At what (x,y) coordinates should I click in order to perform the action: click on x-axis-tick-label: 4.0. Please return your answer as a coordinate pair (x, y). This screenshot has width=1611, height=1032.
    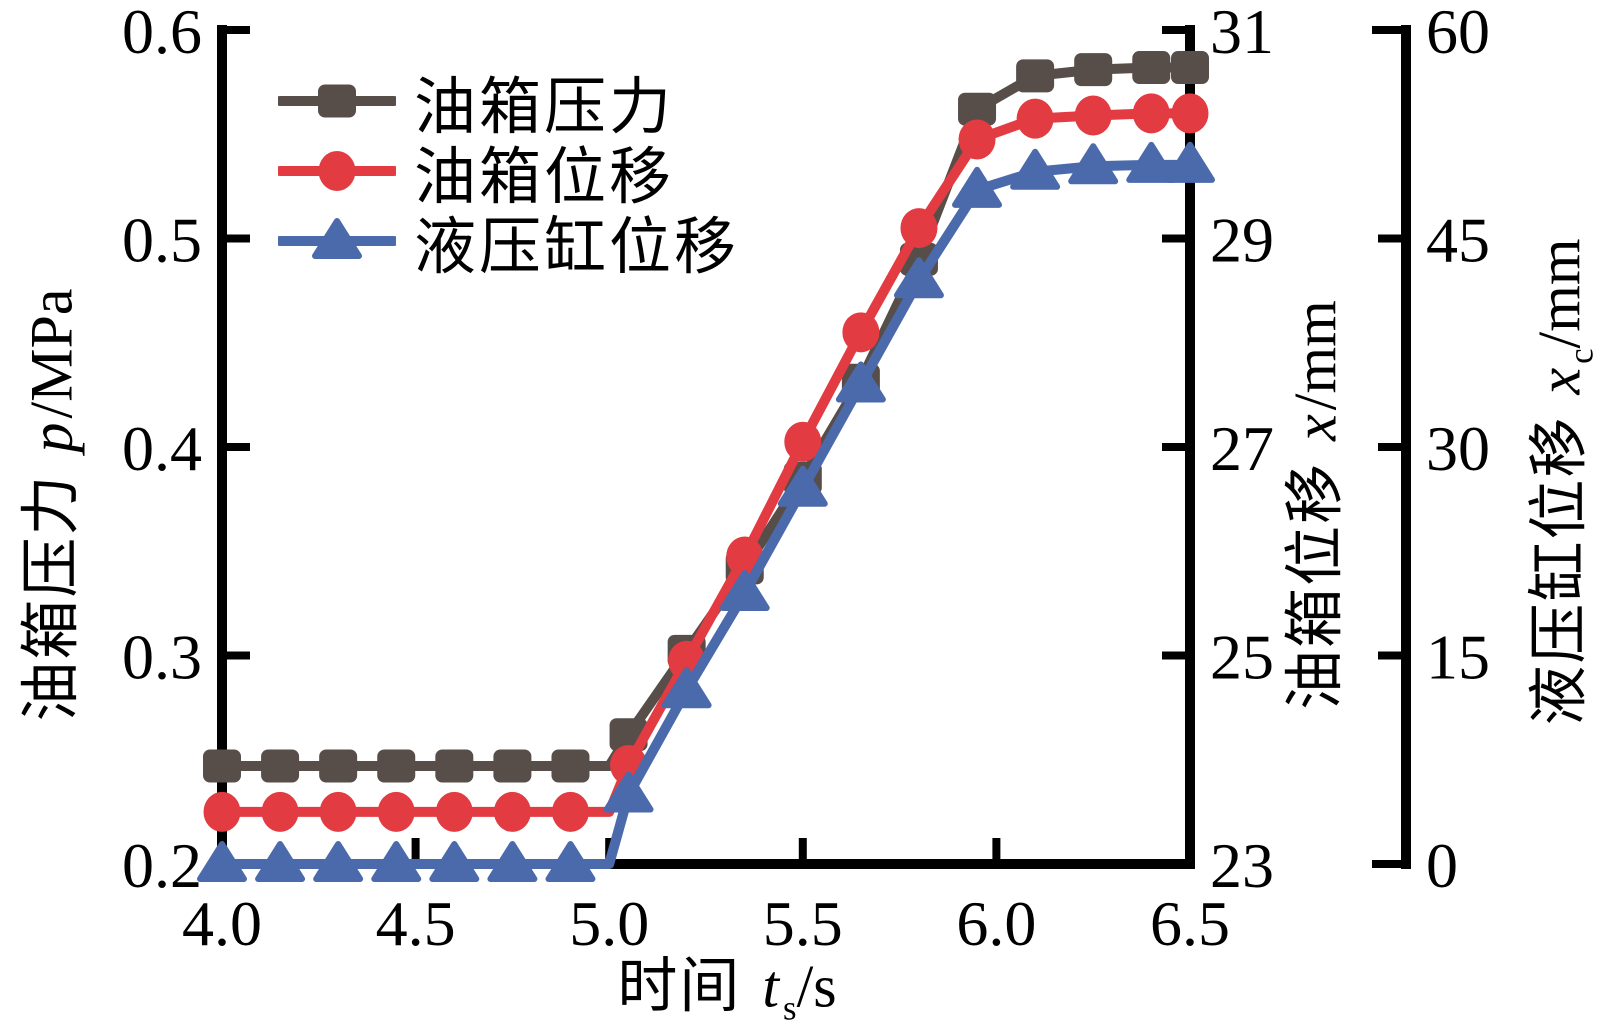
    Looking at the image, I should click on (222, 923).